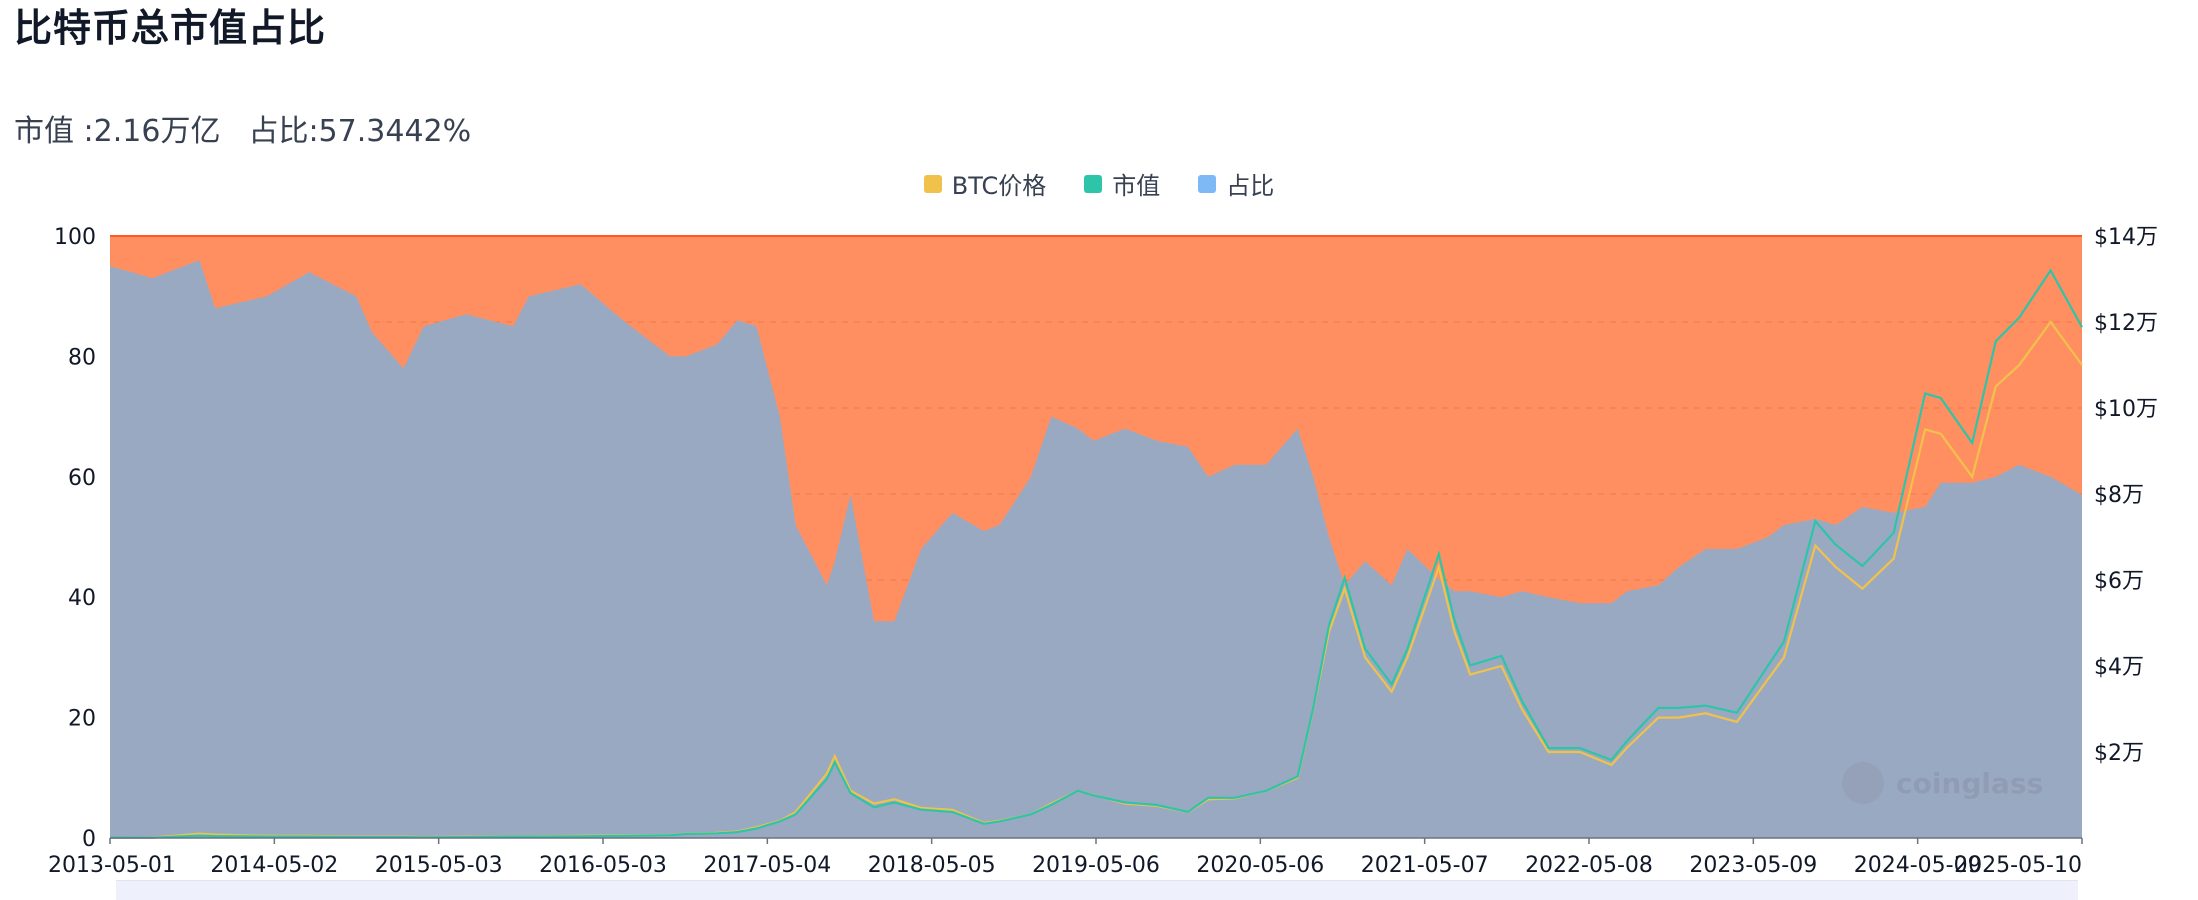  I want to click on y-left-tick-label: 40, so click(82, 598).